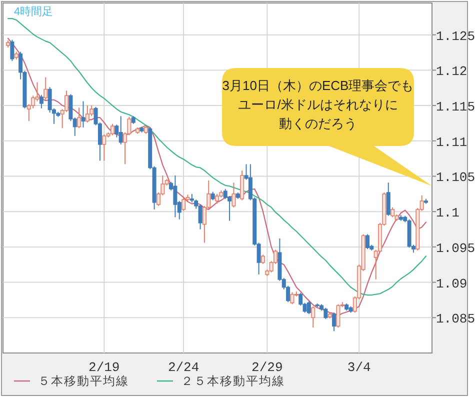 This screenshot has width=475, height=398. What do you see at coordinates (452, 142) in the screenshot?
I see `y-tick-label: 1.11` at bounding box center [452, 142].